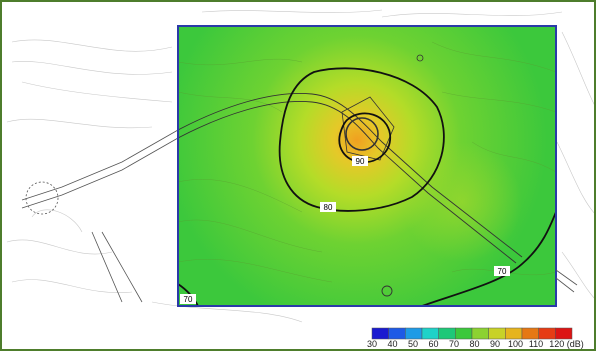 Image resolution: width=596 pixels, height=351 pixels. Describe the element at coordinates (566, 344) in the screenshot. I see `colorbar-tick-label: 120 (dB)` at that location.